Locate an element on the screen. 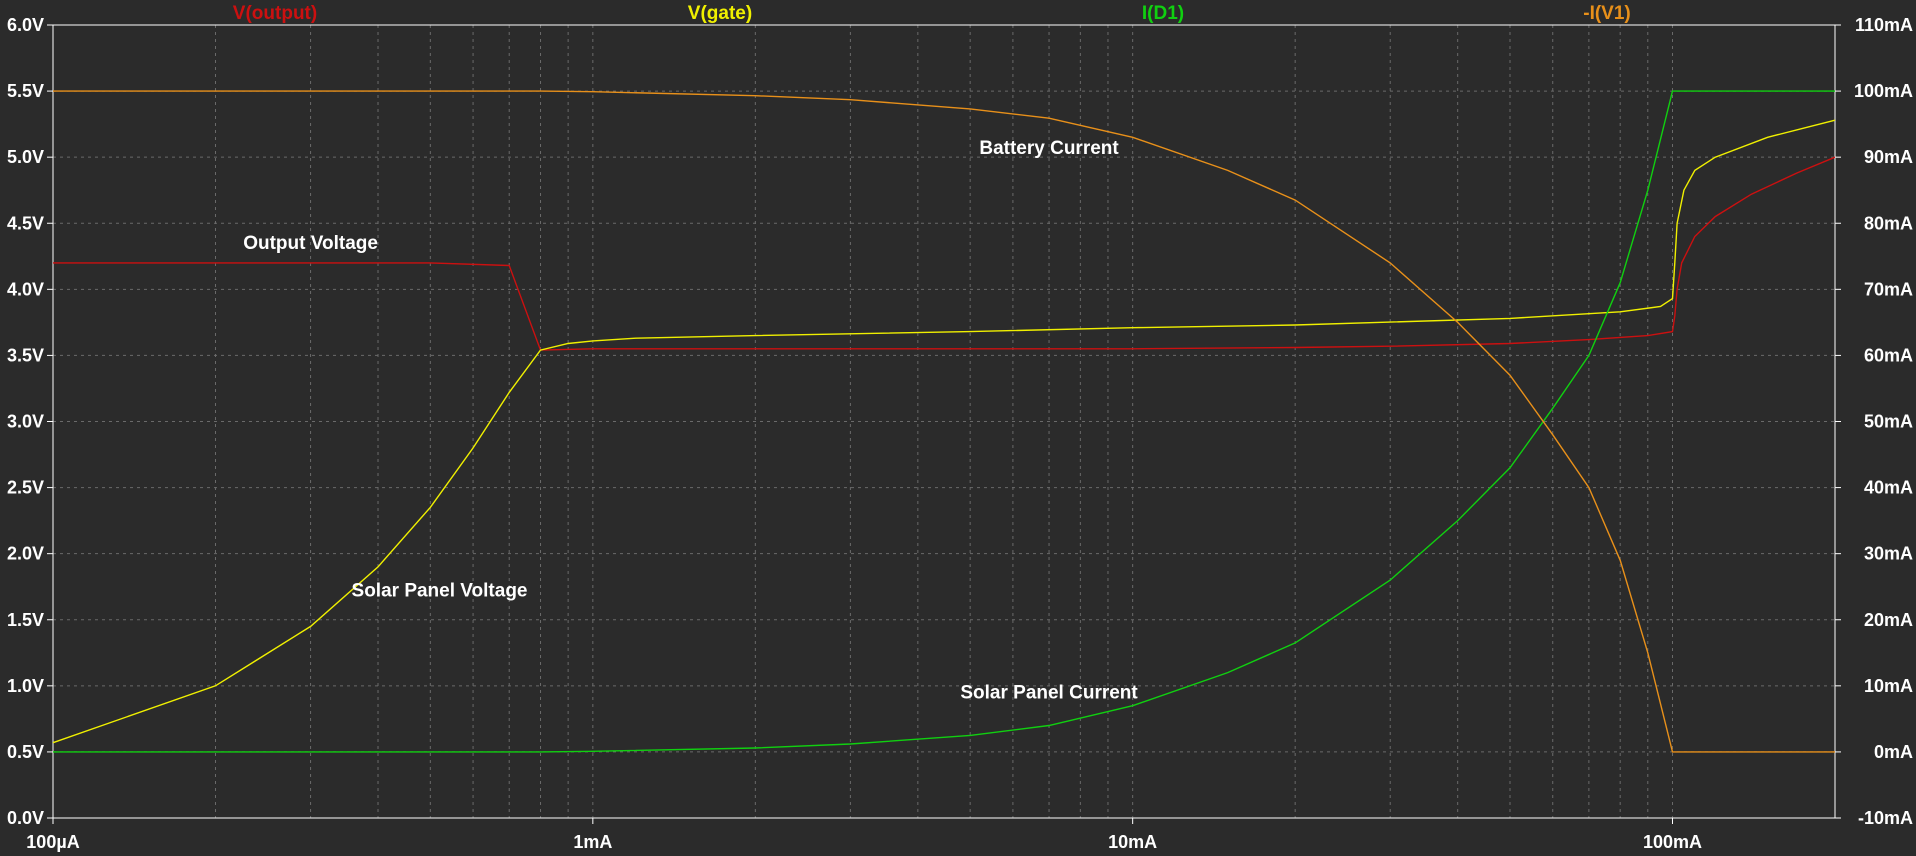  left-tick-label: 4.0V is located at coordinates (25, 289).